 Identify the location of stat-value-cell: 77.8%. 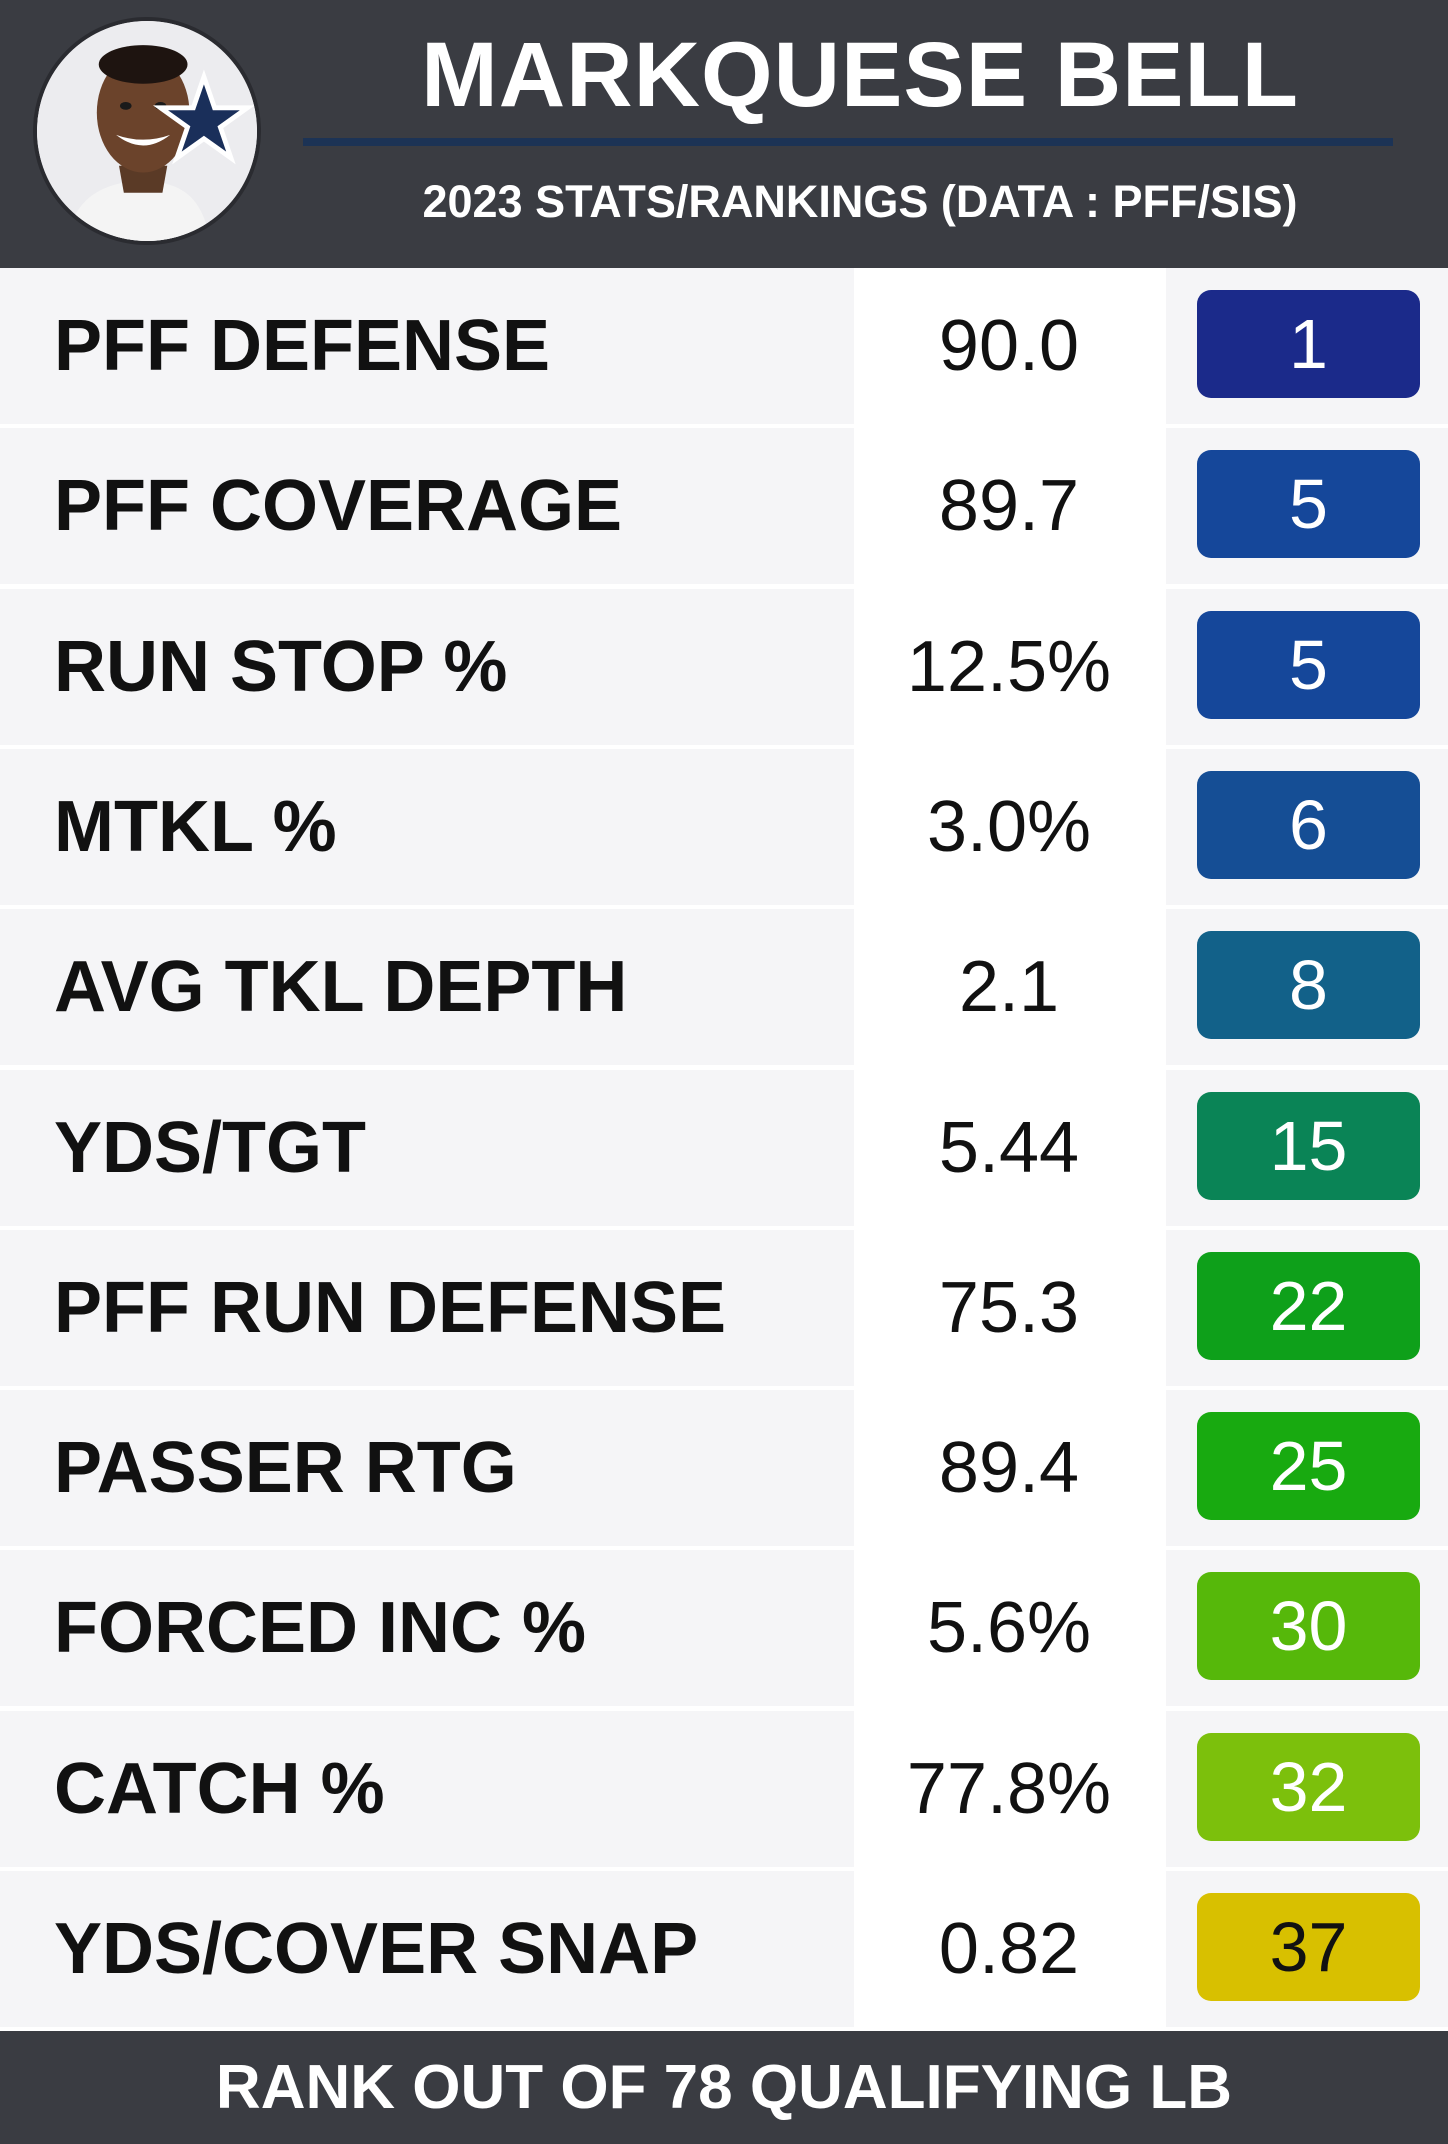
(1009, 1789).